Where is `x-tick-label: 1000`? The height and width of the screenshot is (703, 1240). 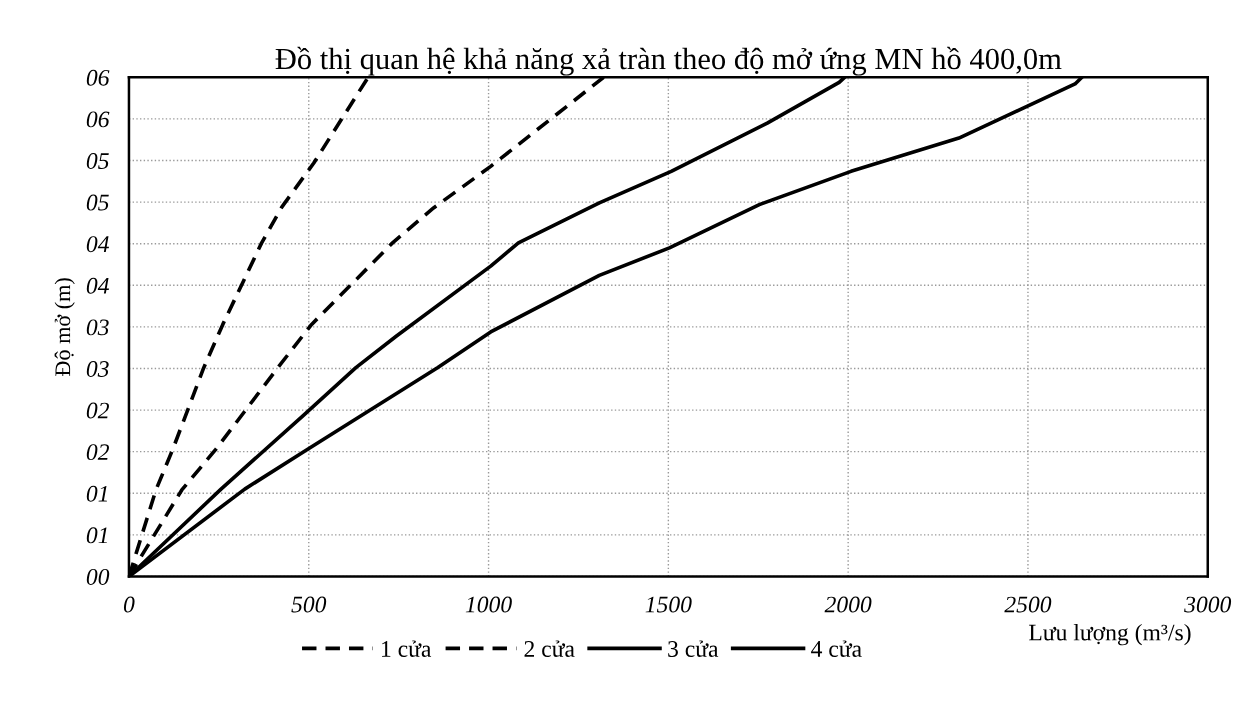 x-tick-label: 1000 is located at coordinates (488, 604).